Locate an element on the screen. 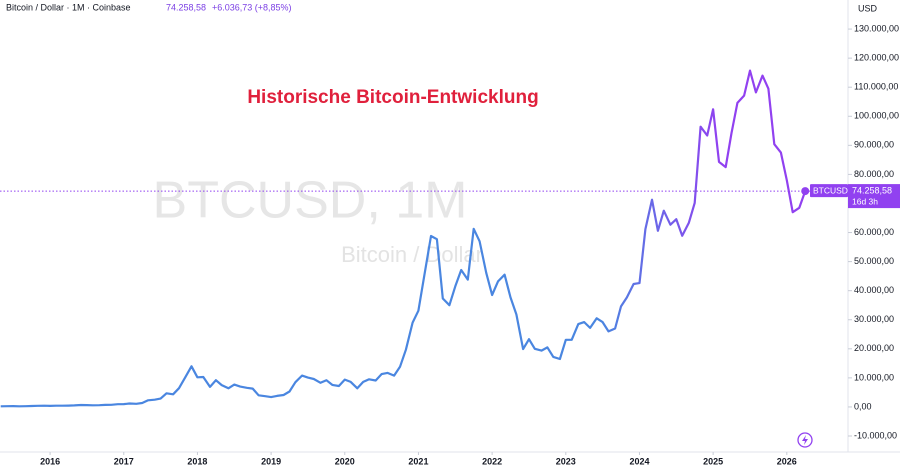 The height and width of the screenshot is (471, 900). change: +6.036,73 (+8,85%) is located at coordinates (252, 7).